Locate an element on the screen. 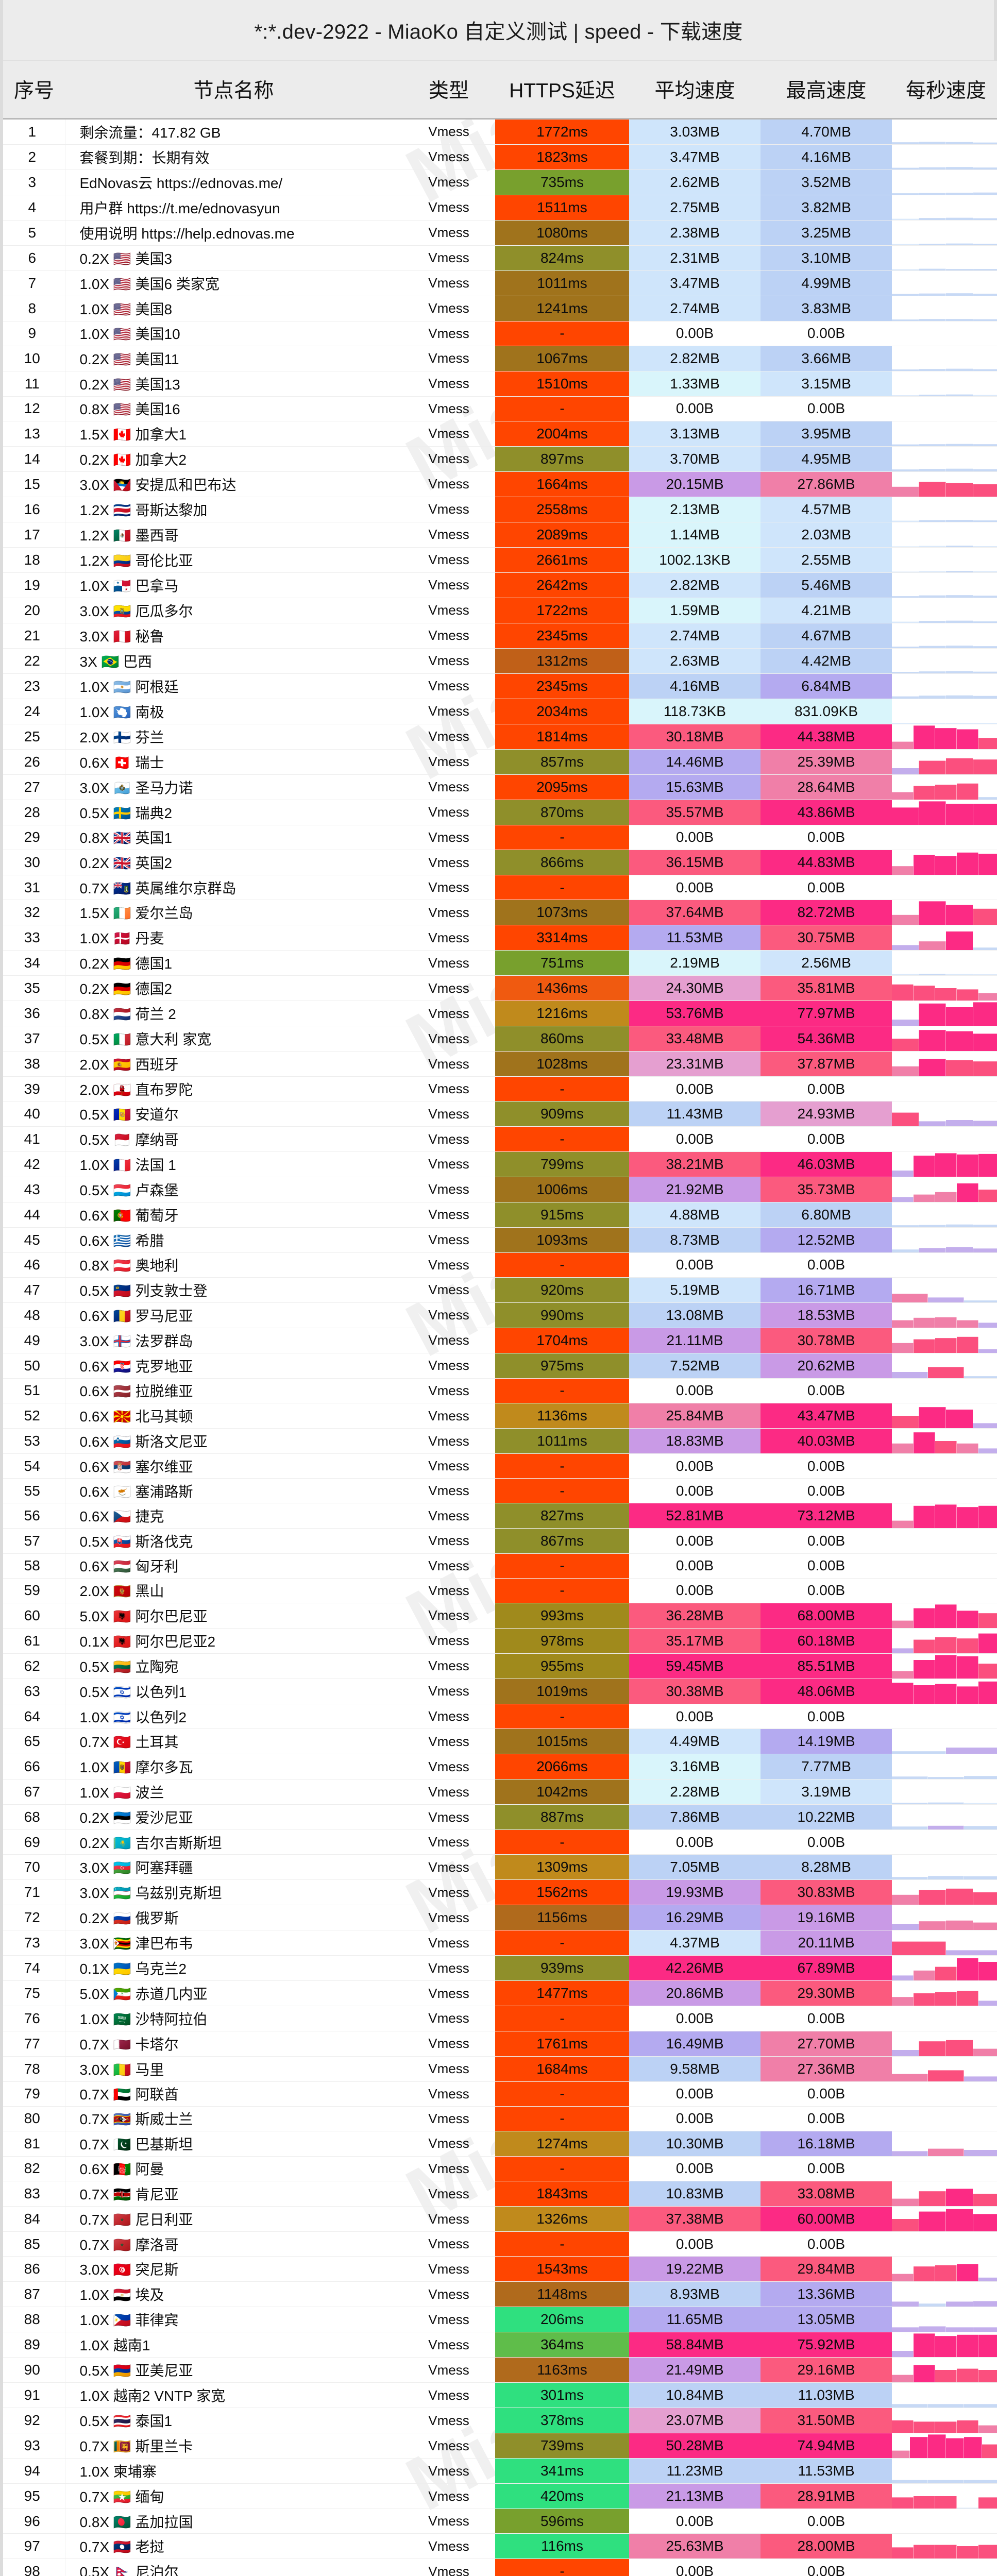 The image size is (997, 2576). node-name: 5.0X 🇦🇱 阿尔巴尼亚 is located at coordinates (233, 1616).